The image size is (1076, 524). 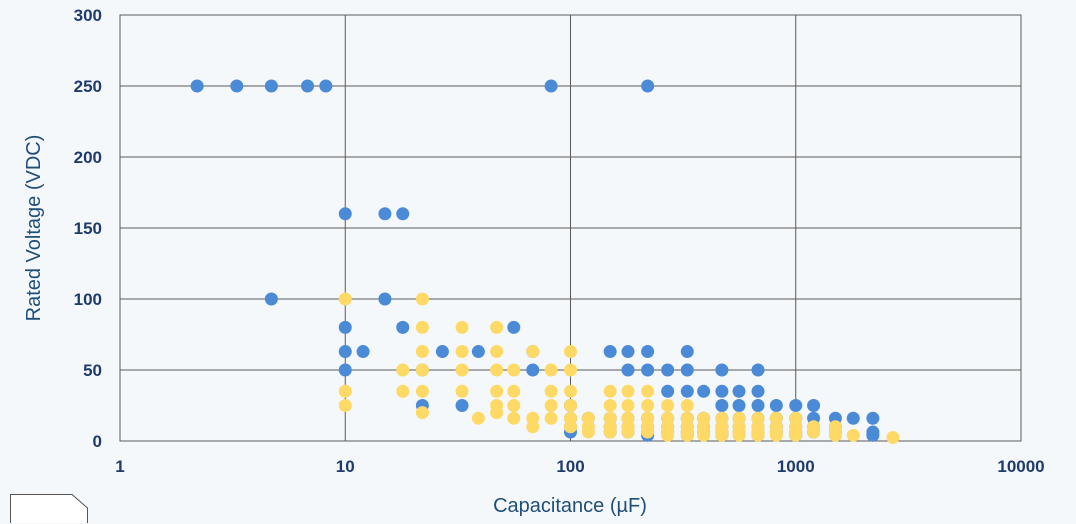 I want to click on x-axis-title: Capacitance (µF), so click(x=570, y=506).